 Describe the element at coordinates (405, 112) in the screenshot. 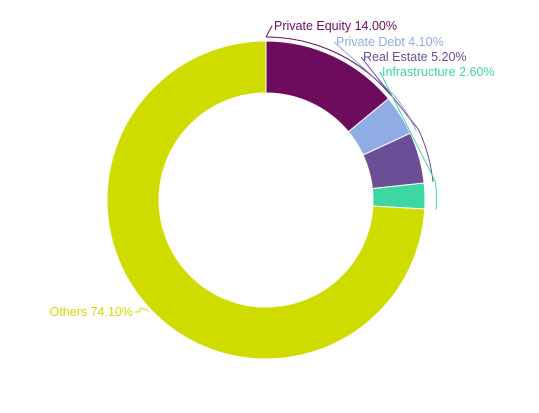

I see `leader-arc-private-debt` at that location.